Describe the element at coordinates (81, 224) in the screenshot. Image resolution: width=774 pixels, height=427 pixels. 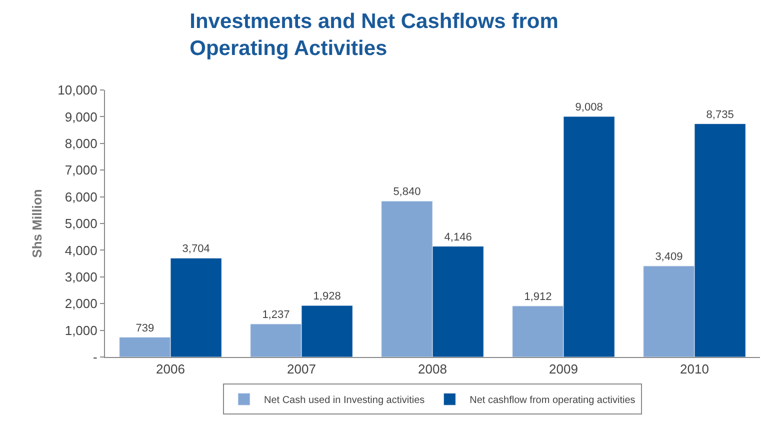
I see `y-tick-label: 5,000` at that location.